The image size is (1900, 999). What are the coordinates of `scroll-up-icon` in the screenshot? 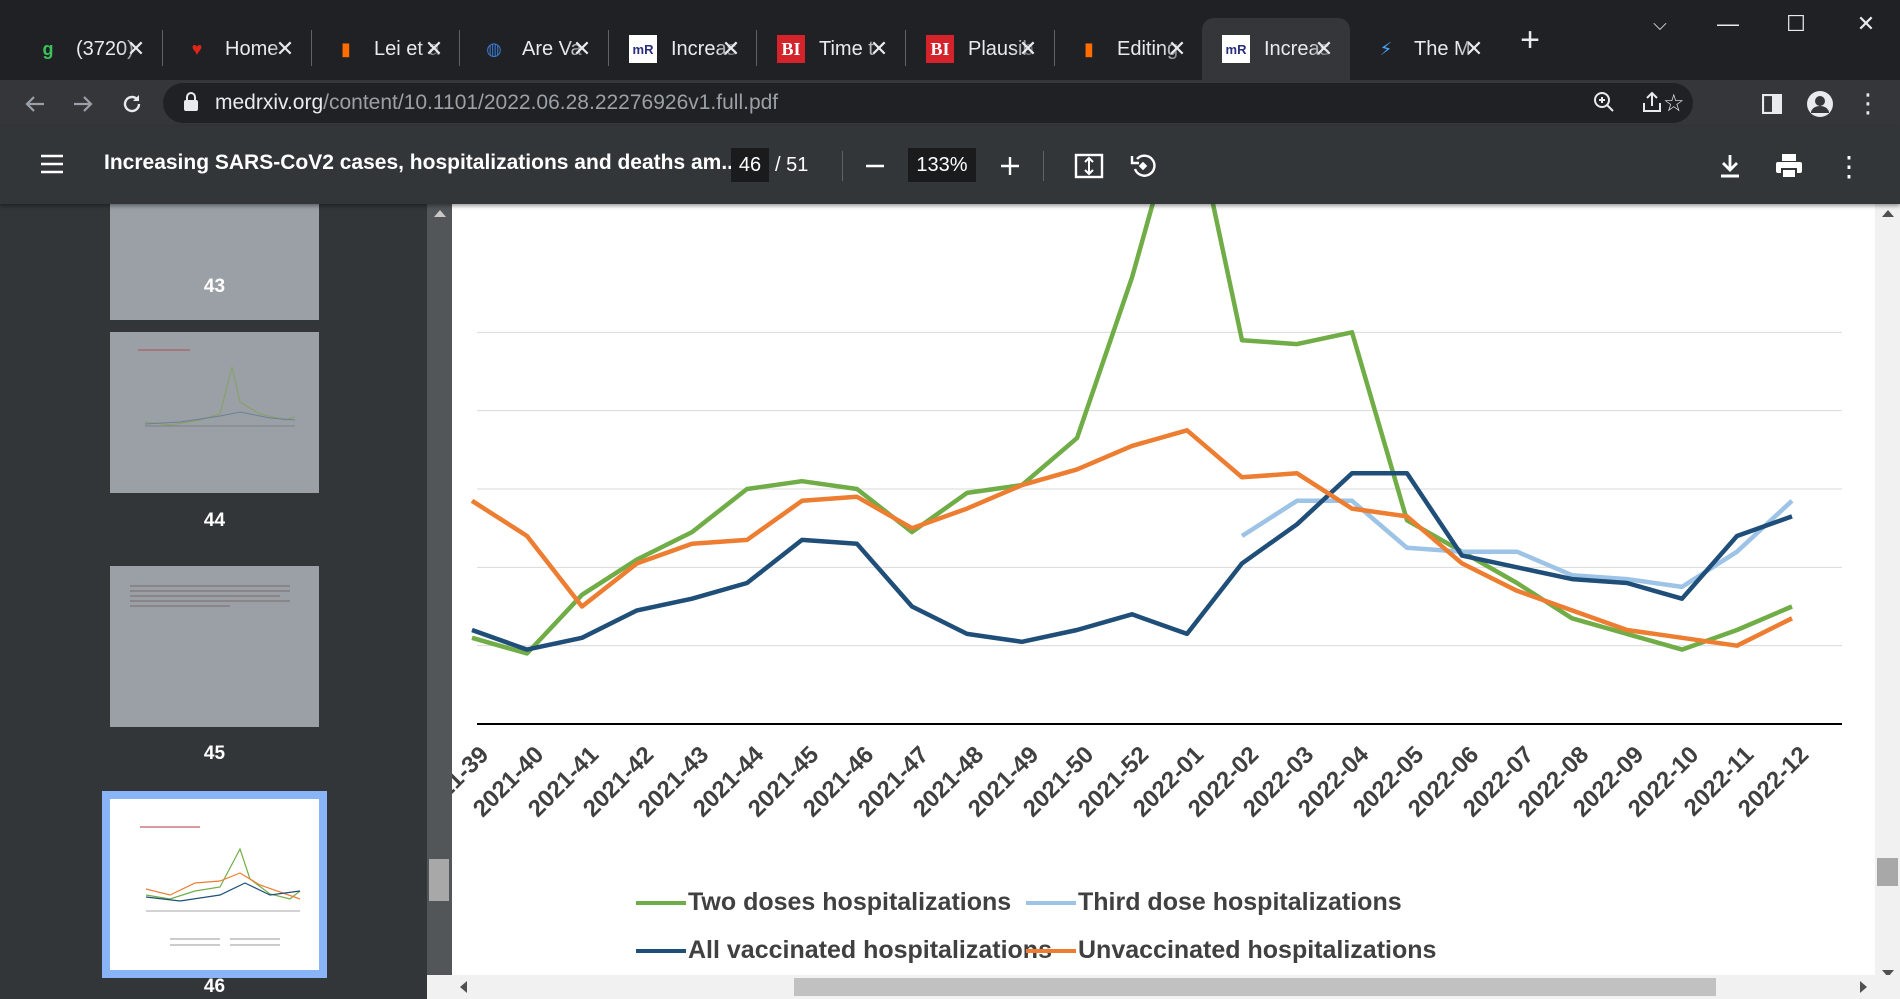 It's located at (1888, 213).